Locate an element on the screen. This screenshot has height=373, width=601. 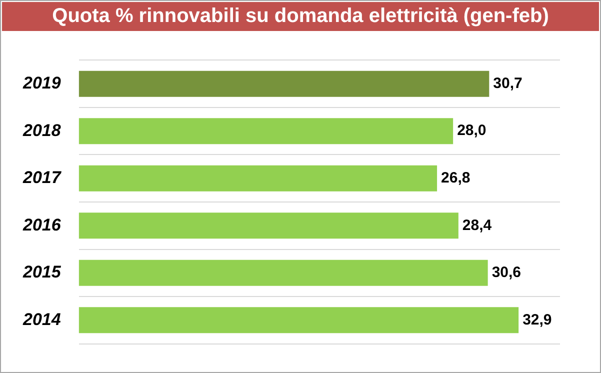
data-label: 32,9 is located at coordinates (537, 319).